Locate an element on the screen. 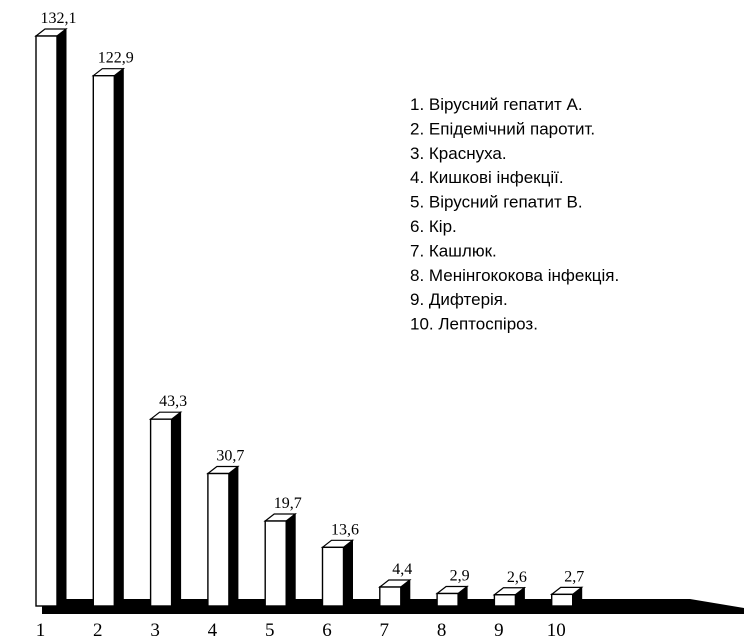 This screenshot has width=744, height=641. legend-item: 6. Кір. is located at coordinates (433, 226).